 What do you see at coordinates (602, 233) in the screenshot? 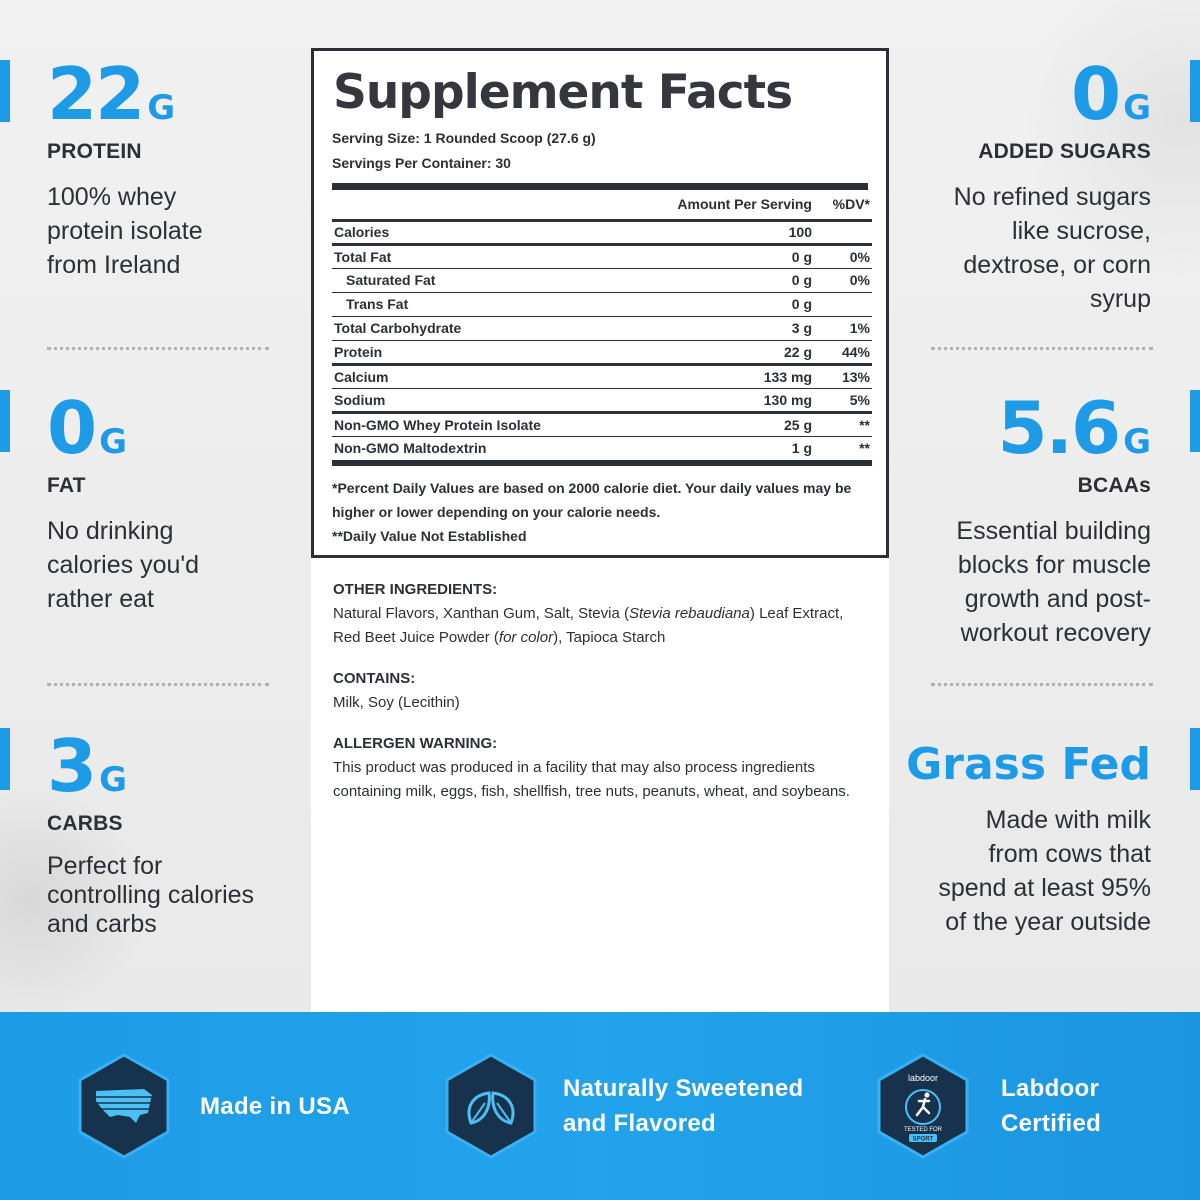
I see `facts-row: Calories 100` at bounding box center [602, 233].